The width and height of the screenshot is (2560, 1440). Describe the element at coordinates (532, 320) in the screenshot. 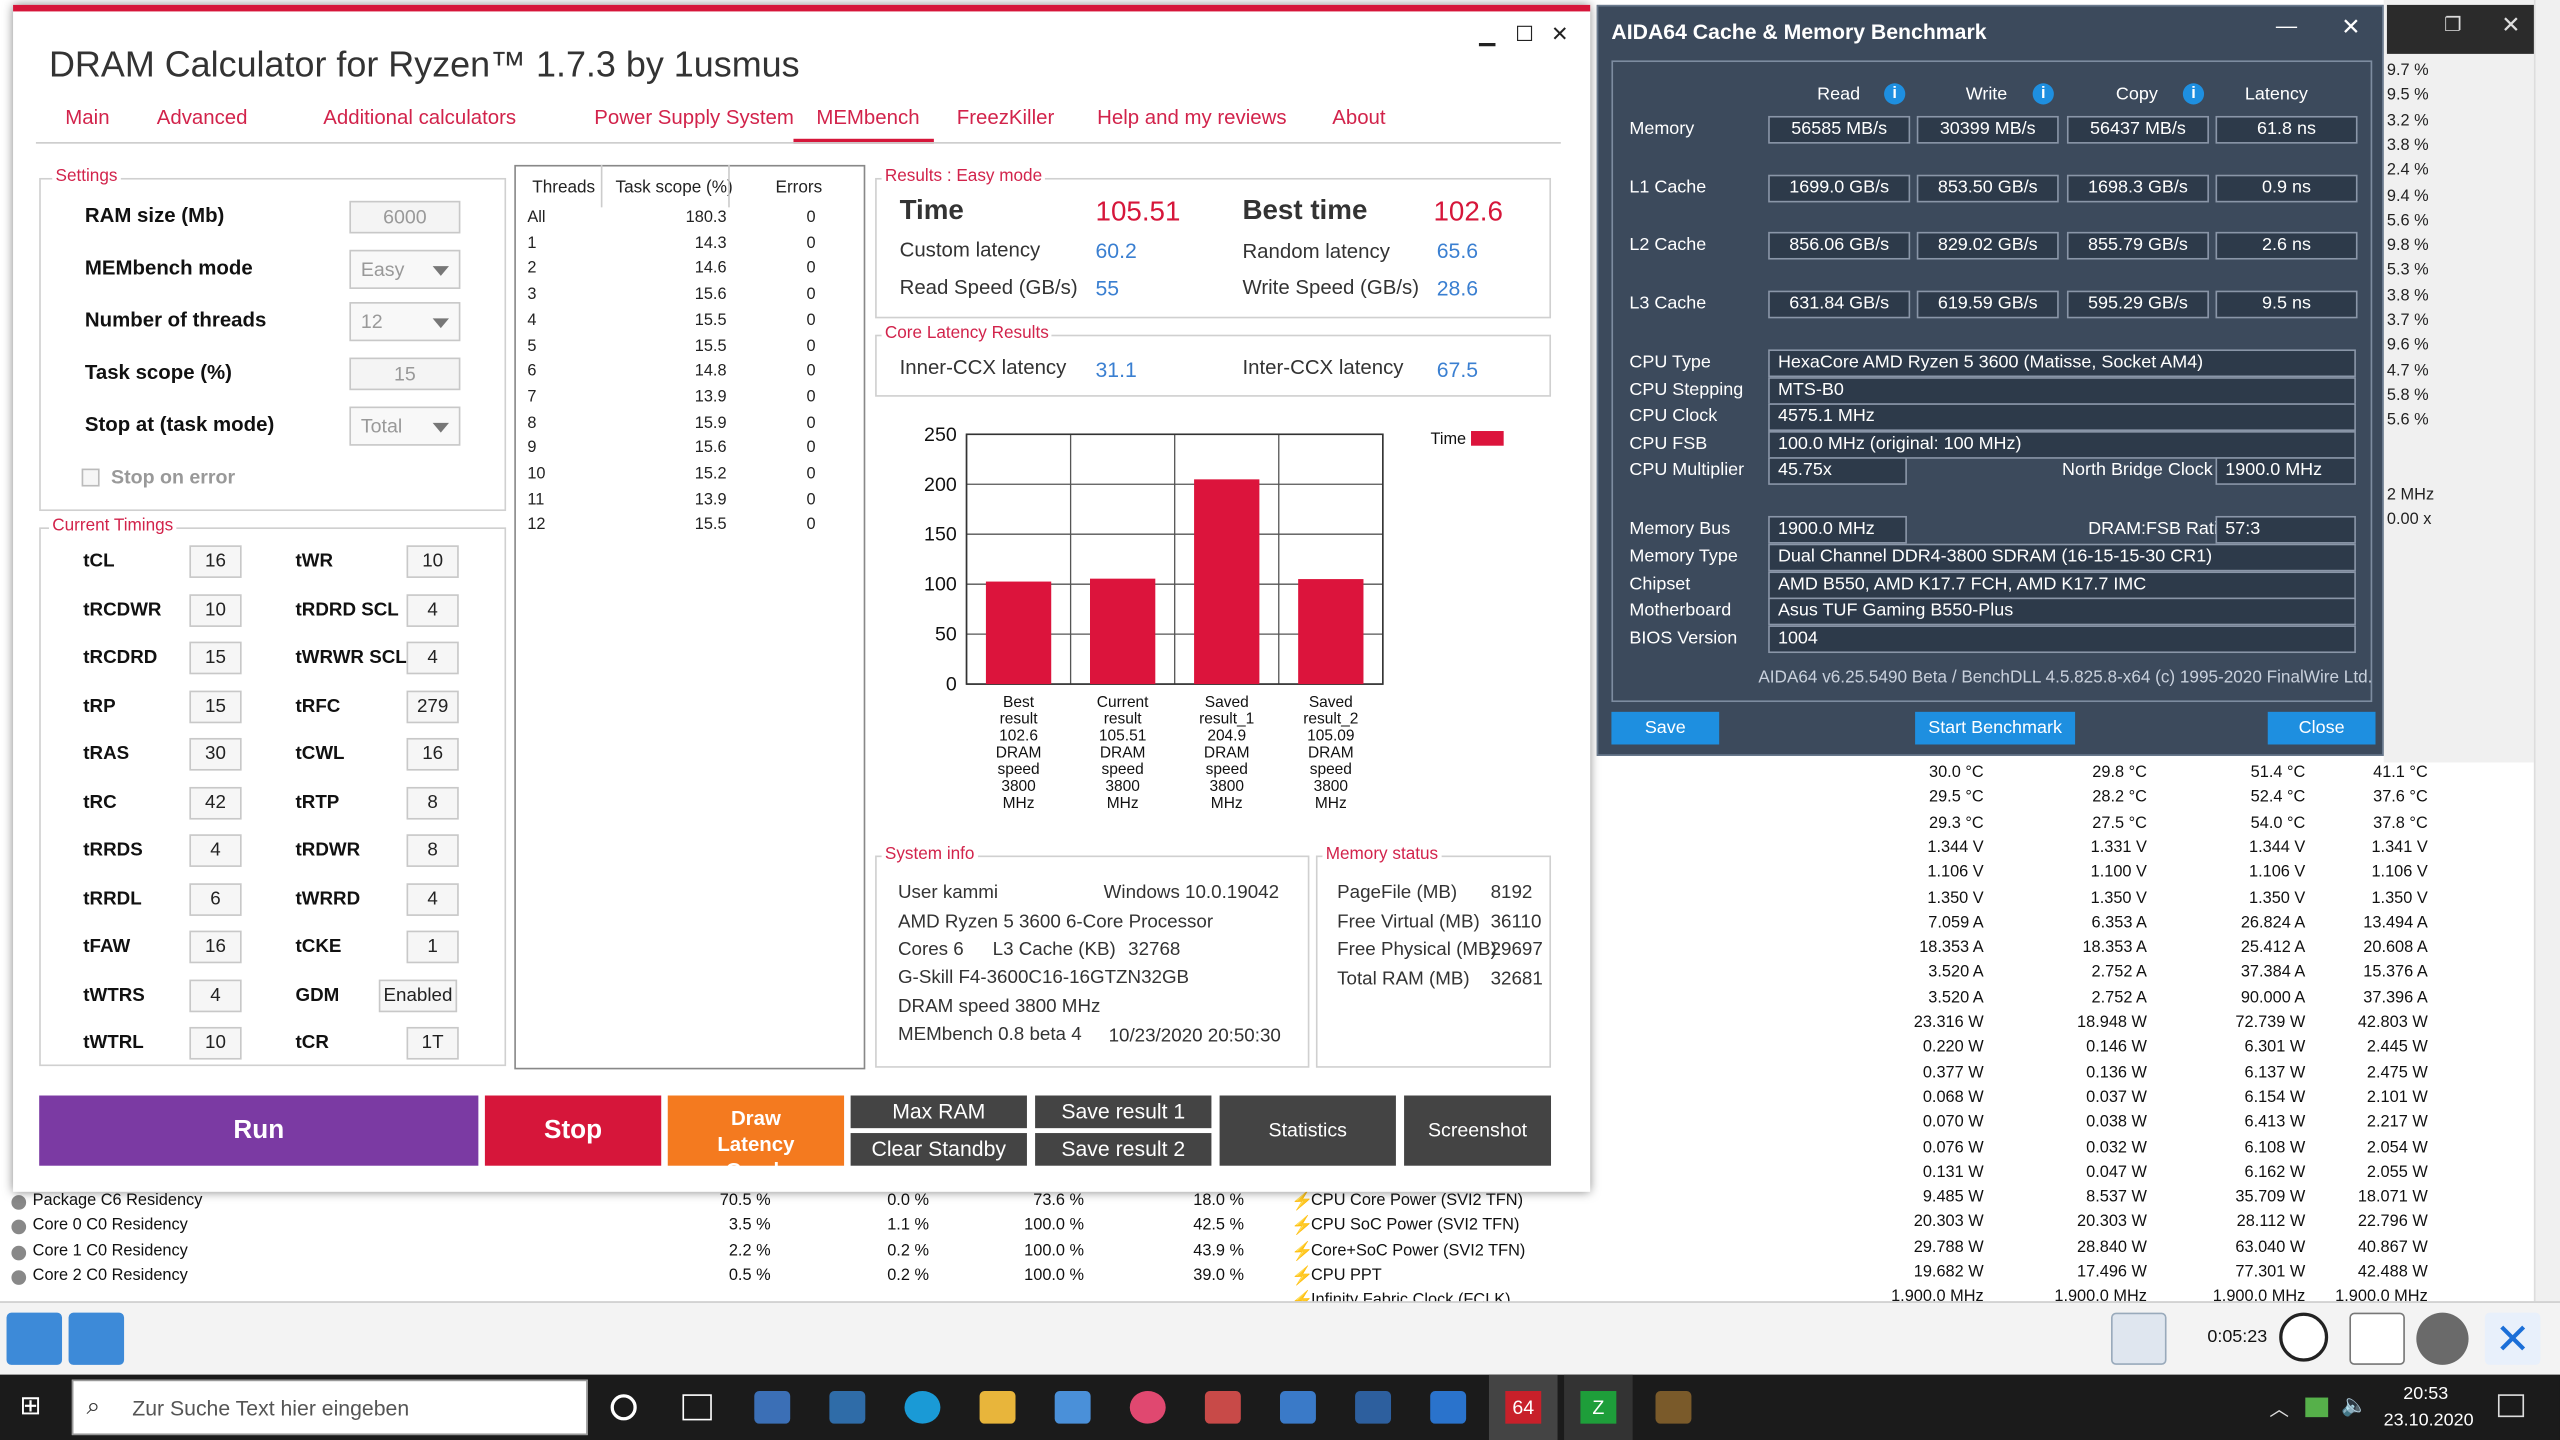

I see `thread-id: 4` at that location.